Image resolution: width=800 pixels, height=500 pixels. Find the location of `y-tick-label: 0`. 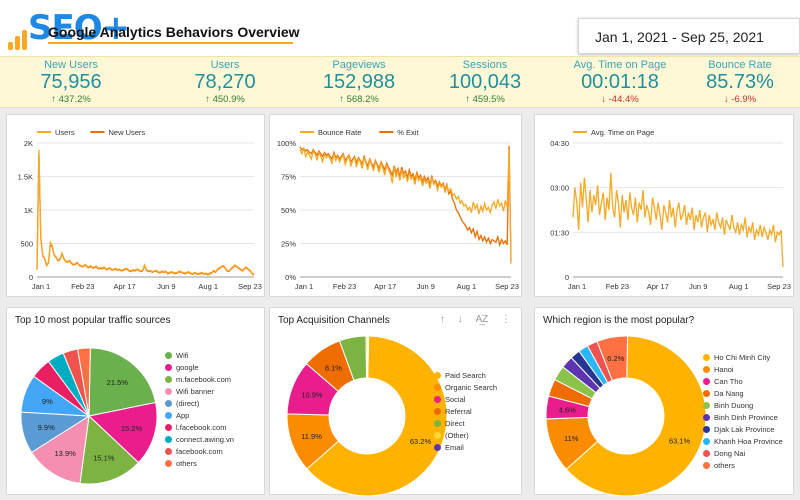

y-tick-label: 0 is located at coordinates (31, 277).